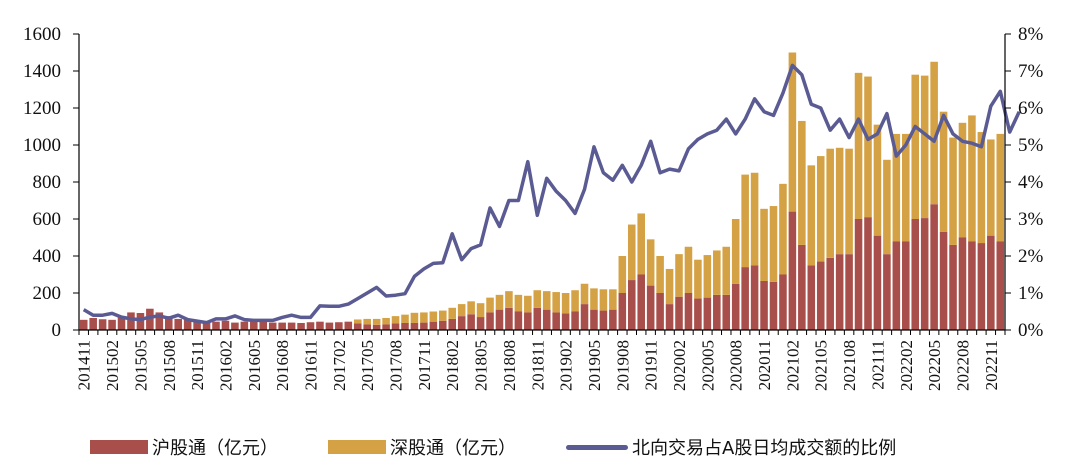 The width and height of the screenshot is (1080, 469). What do you see at coordinates (622, 365) in the screenshot?
I see `x-tick-label: 201908` at bounding box center [622, 365].